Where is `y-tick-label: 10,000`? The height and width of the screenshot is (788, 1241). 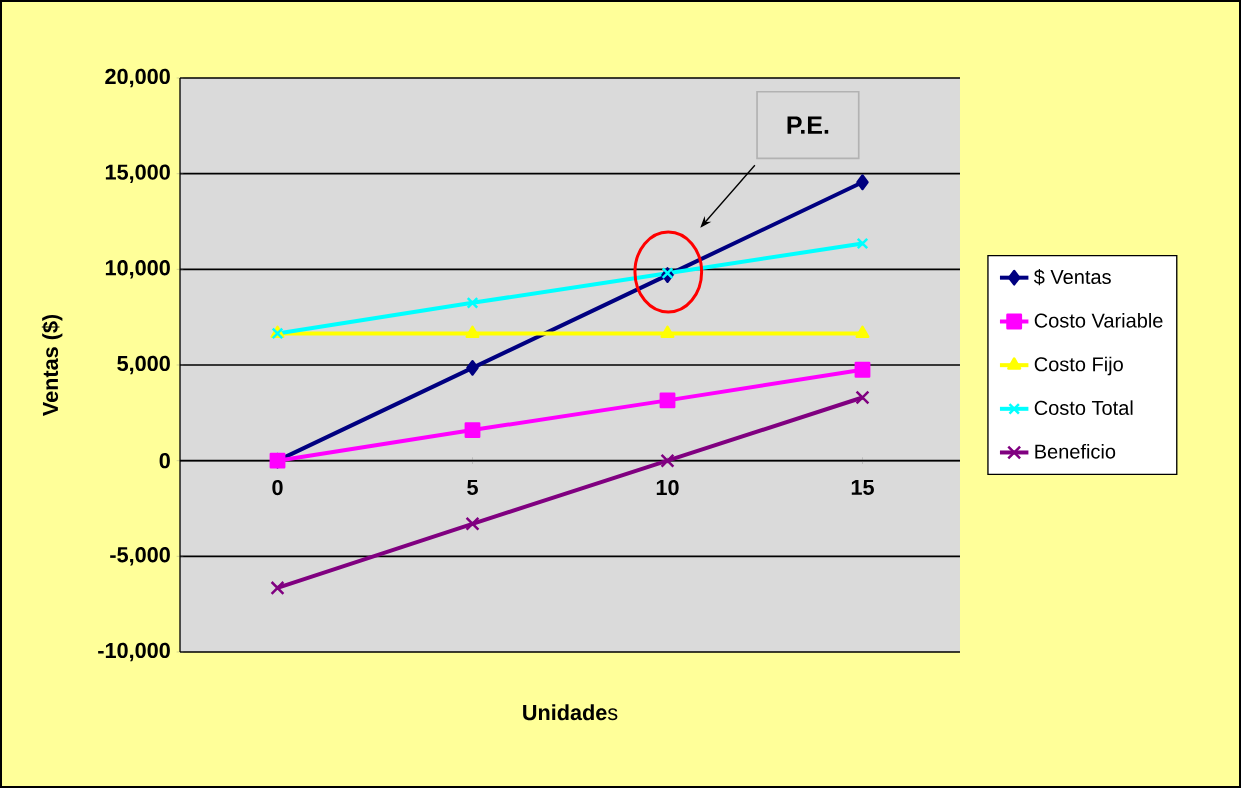
y-tick-label: 10,000 is located at coordinates (137, 269).